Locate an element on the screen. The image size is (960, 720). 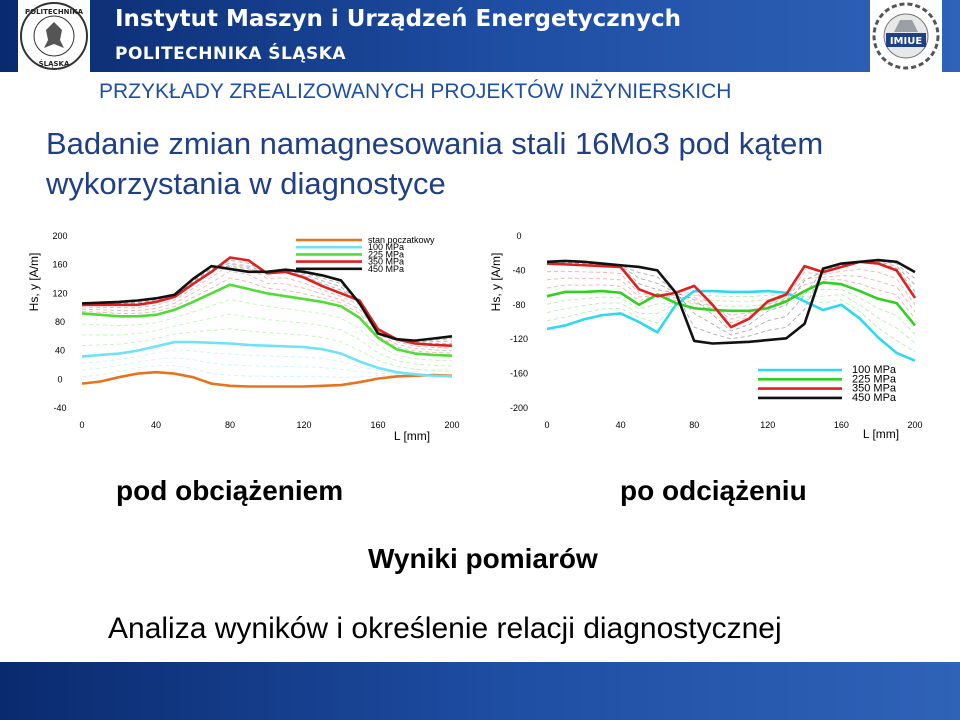
c1-x-tick-label: 120 is located at coordinates (303, 425).